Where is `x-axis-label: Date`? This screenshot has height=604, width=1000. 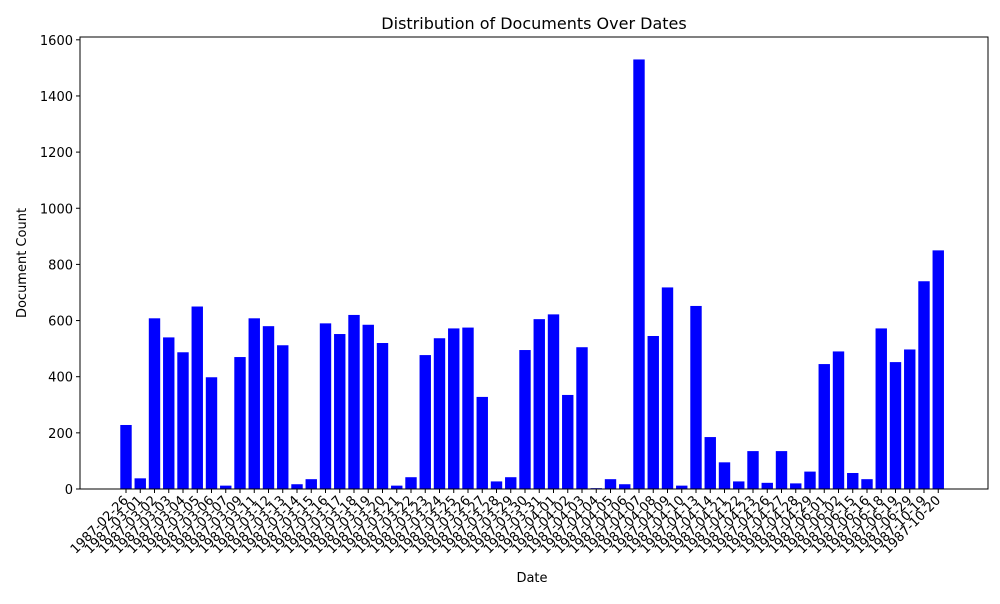
x-axis-label: Date is located at coordinates (531, 578).